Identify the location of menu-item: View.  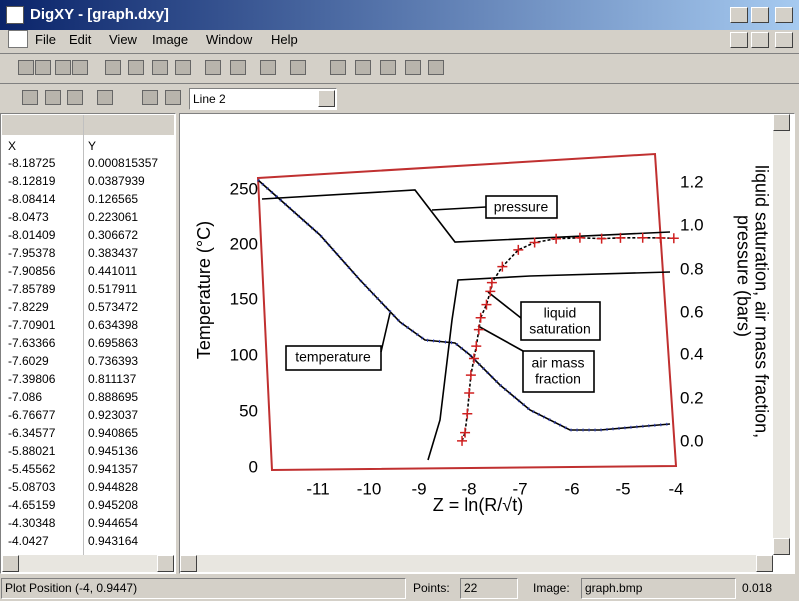
(123, 39).